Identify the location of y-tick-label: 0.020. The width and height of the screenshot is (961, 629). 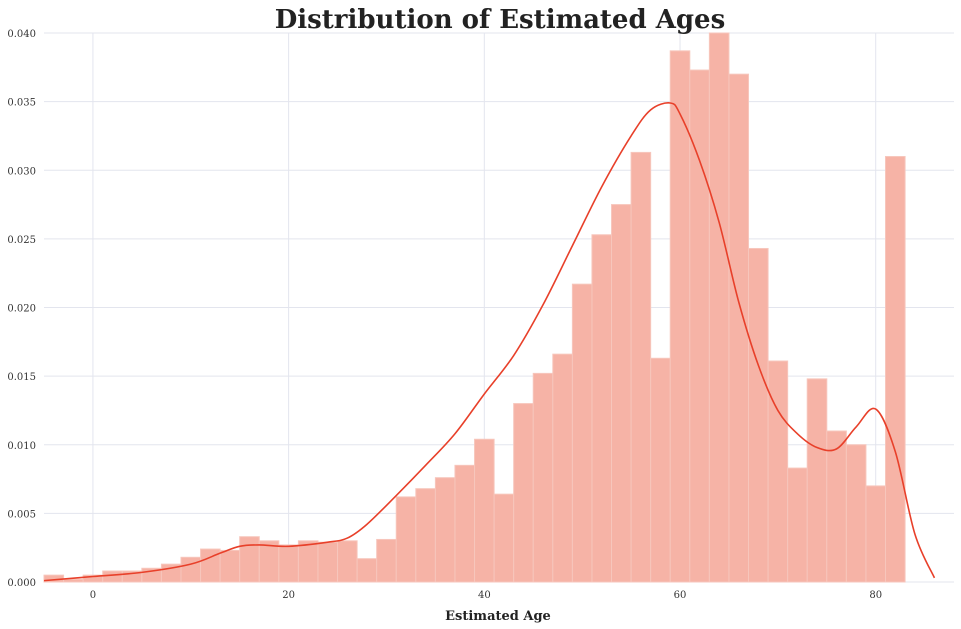
(21, 309).